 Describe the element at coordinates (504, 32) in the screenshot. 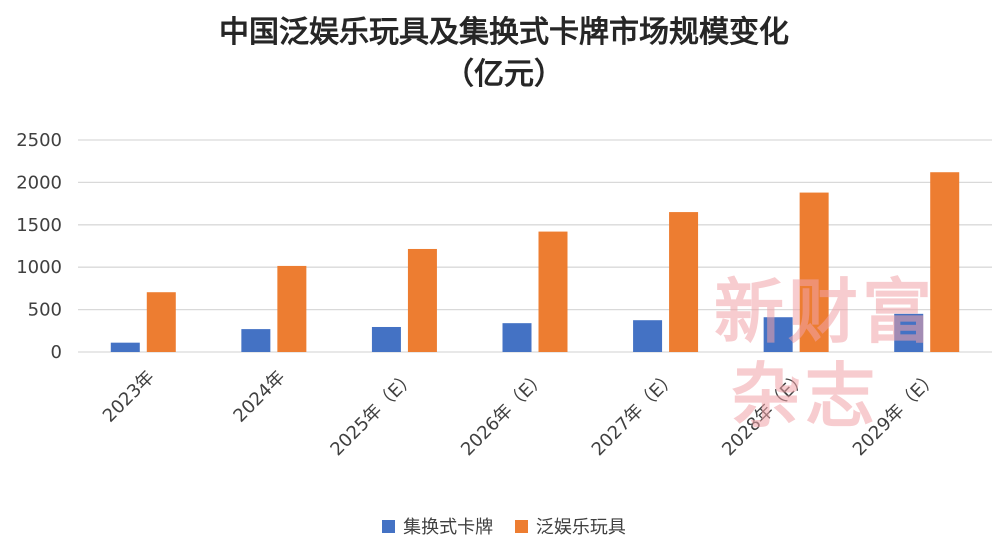

I see `chart-title-line-1: 中国泛娱乐玩具及集换式卡牌市场规模变化` at that location.